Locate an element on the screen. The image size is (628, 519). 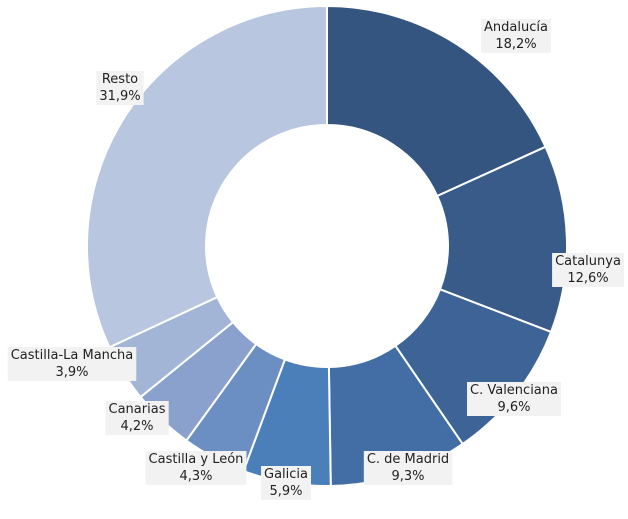
data-label-value: 5,9% is located at coordinates (285, 491).